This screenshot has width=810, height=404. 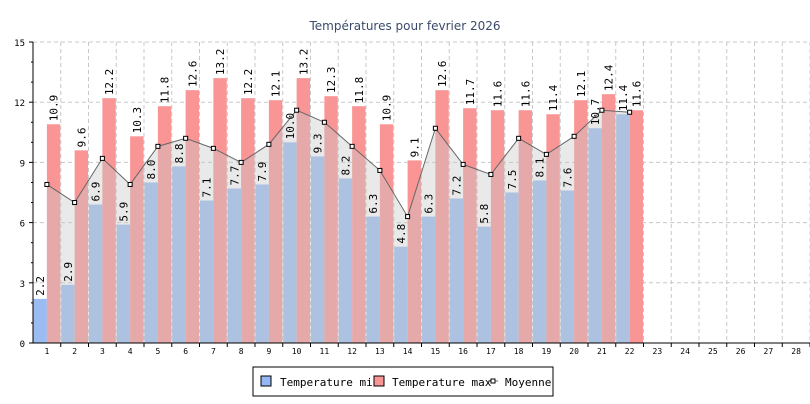 What do you see at coordinates (519, 351) in the screenshot?
I see `x-tick-label: 18` at bounding box center [519, 351].